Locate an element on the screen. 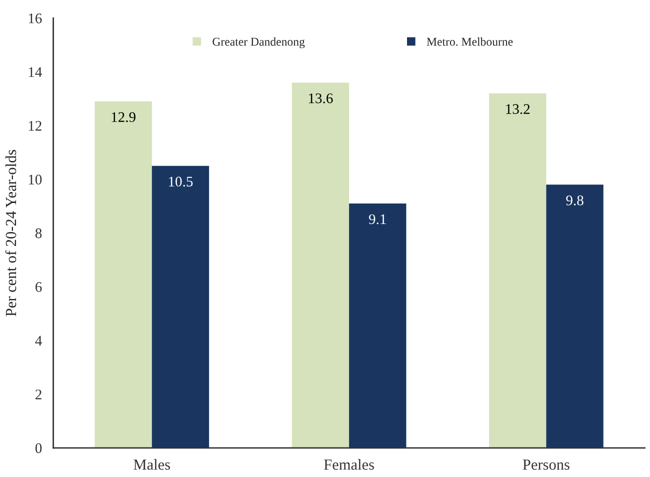 The width and height of the screenshot is (650, 477). y-tick-label: 8 is located at coordinates (38, 233).